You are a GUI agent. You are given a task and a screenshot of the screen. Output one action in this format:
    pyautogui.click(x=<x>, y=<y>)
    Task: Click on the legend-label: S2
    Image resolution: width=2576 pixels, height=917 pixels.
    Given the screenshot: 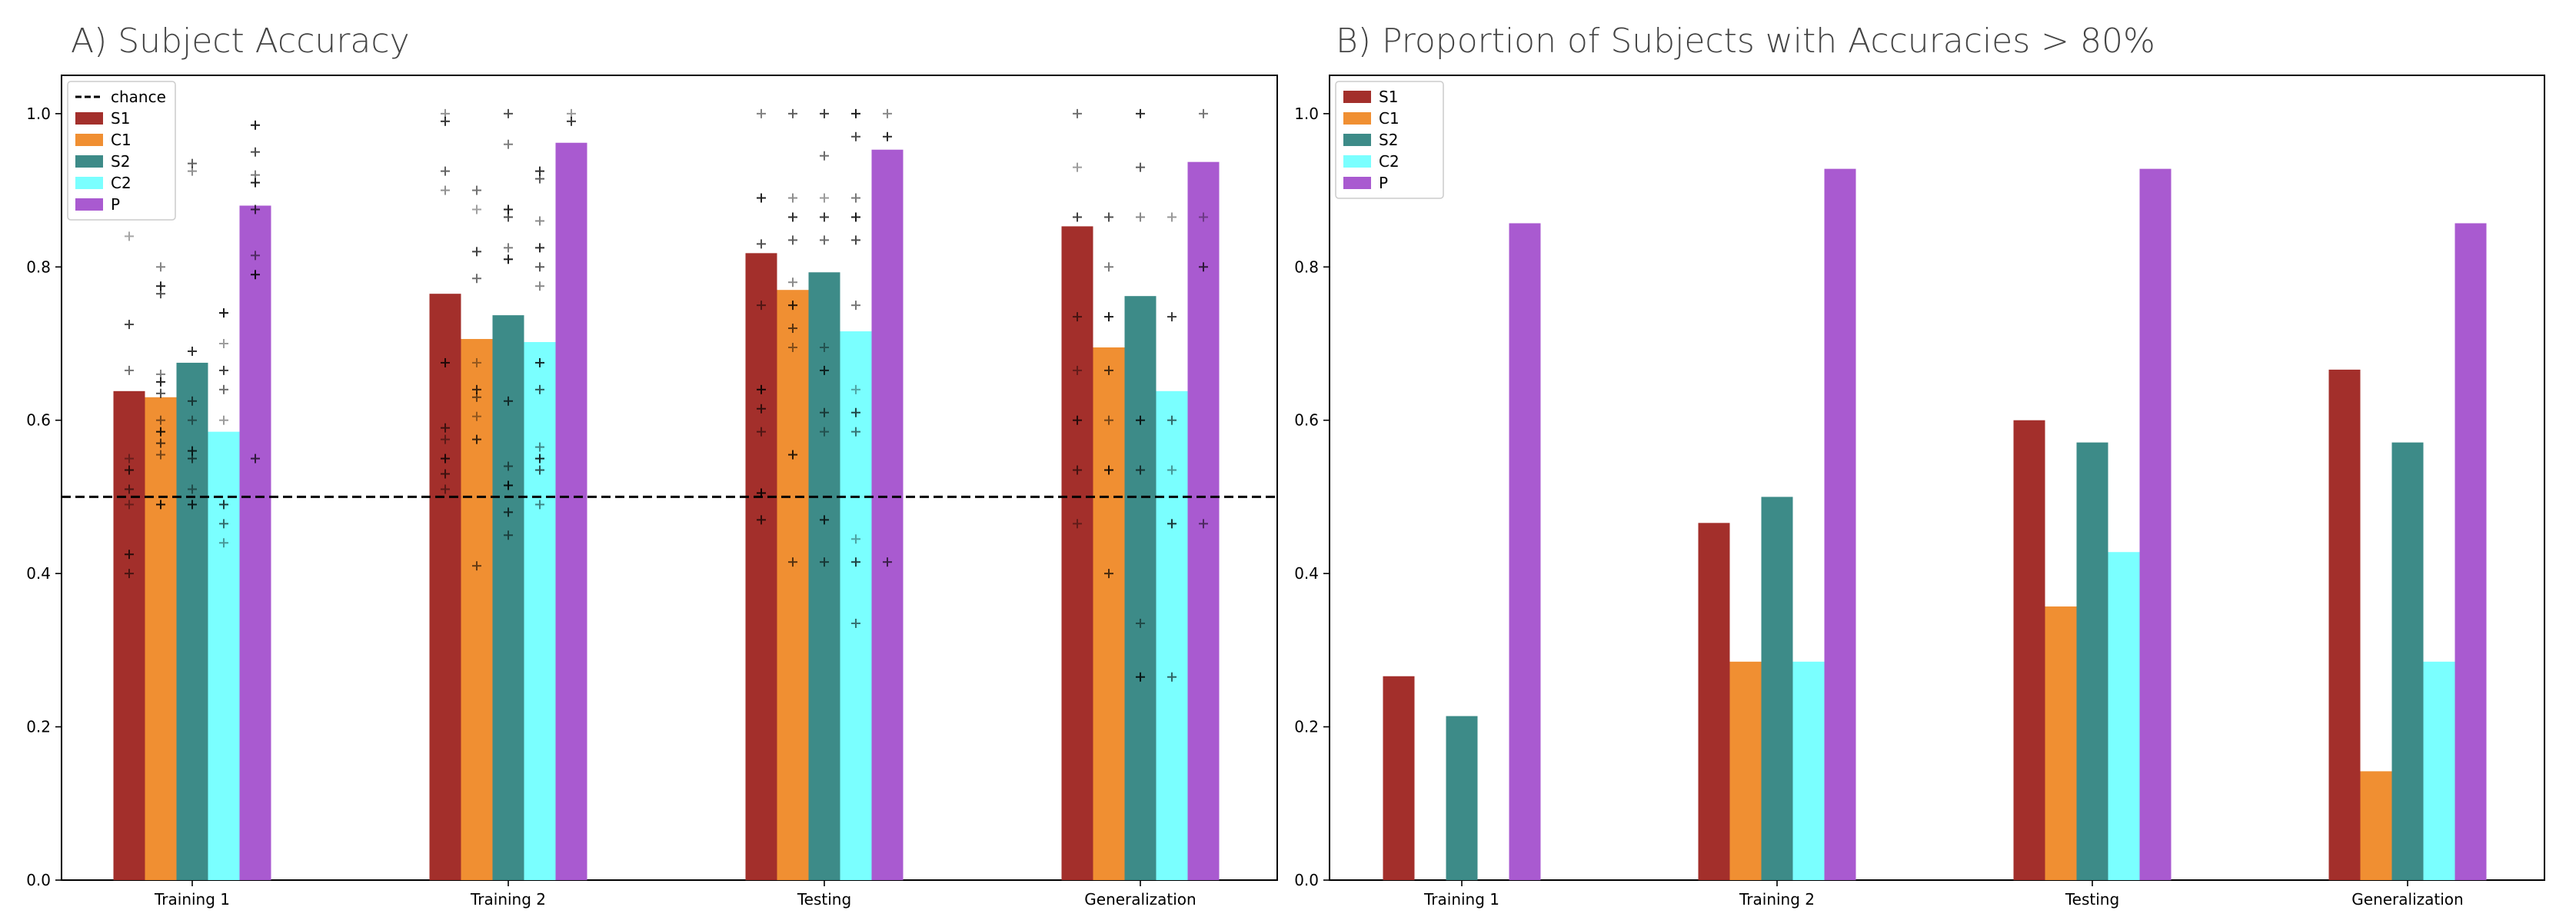 What is the action you would take?
    pyautogui.click(x=1388, y=140)
    